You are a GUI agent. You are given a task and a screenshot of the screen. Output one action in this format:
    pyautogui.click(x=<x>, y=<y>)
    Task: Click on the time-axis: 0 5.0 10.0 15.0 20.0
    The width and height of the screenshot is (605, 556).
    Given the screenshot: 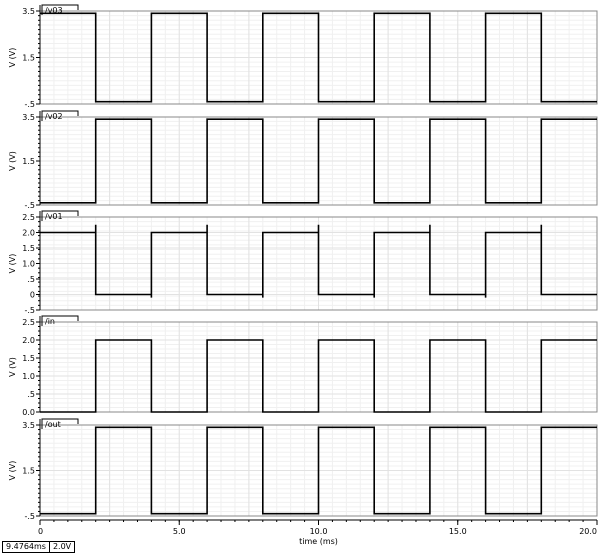 What is the action you would take?
    pyautogui.click(x=318, y=527)
    